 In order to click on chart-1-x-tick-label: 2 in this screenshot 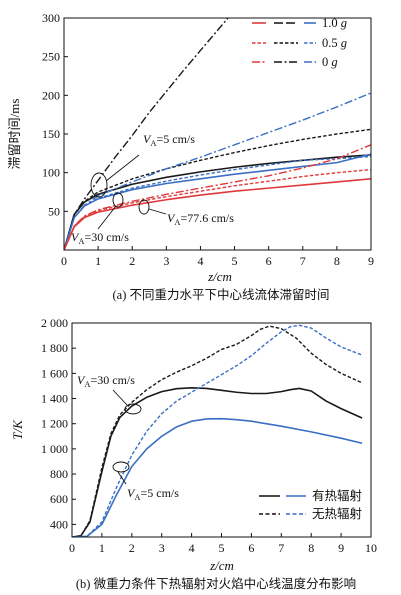, I will do `click(132, 548)`.